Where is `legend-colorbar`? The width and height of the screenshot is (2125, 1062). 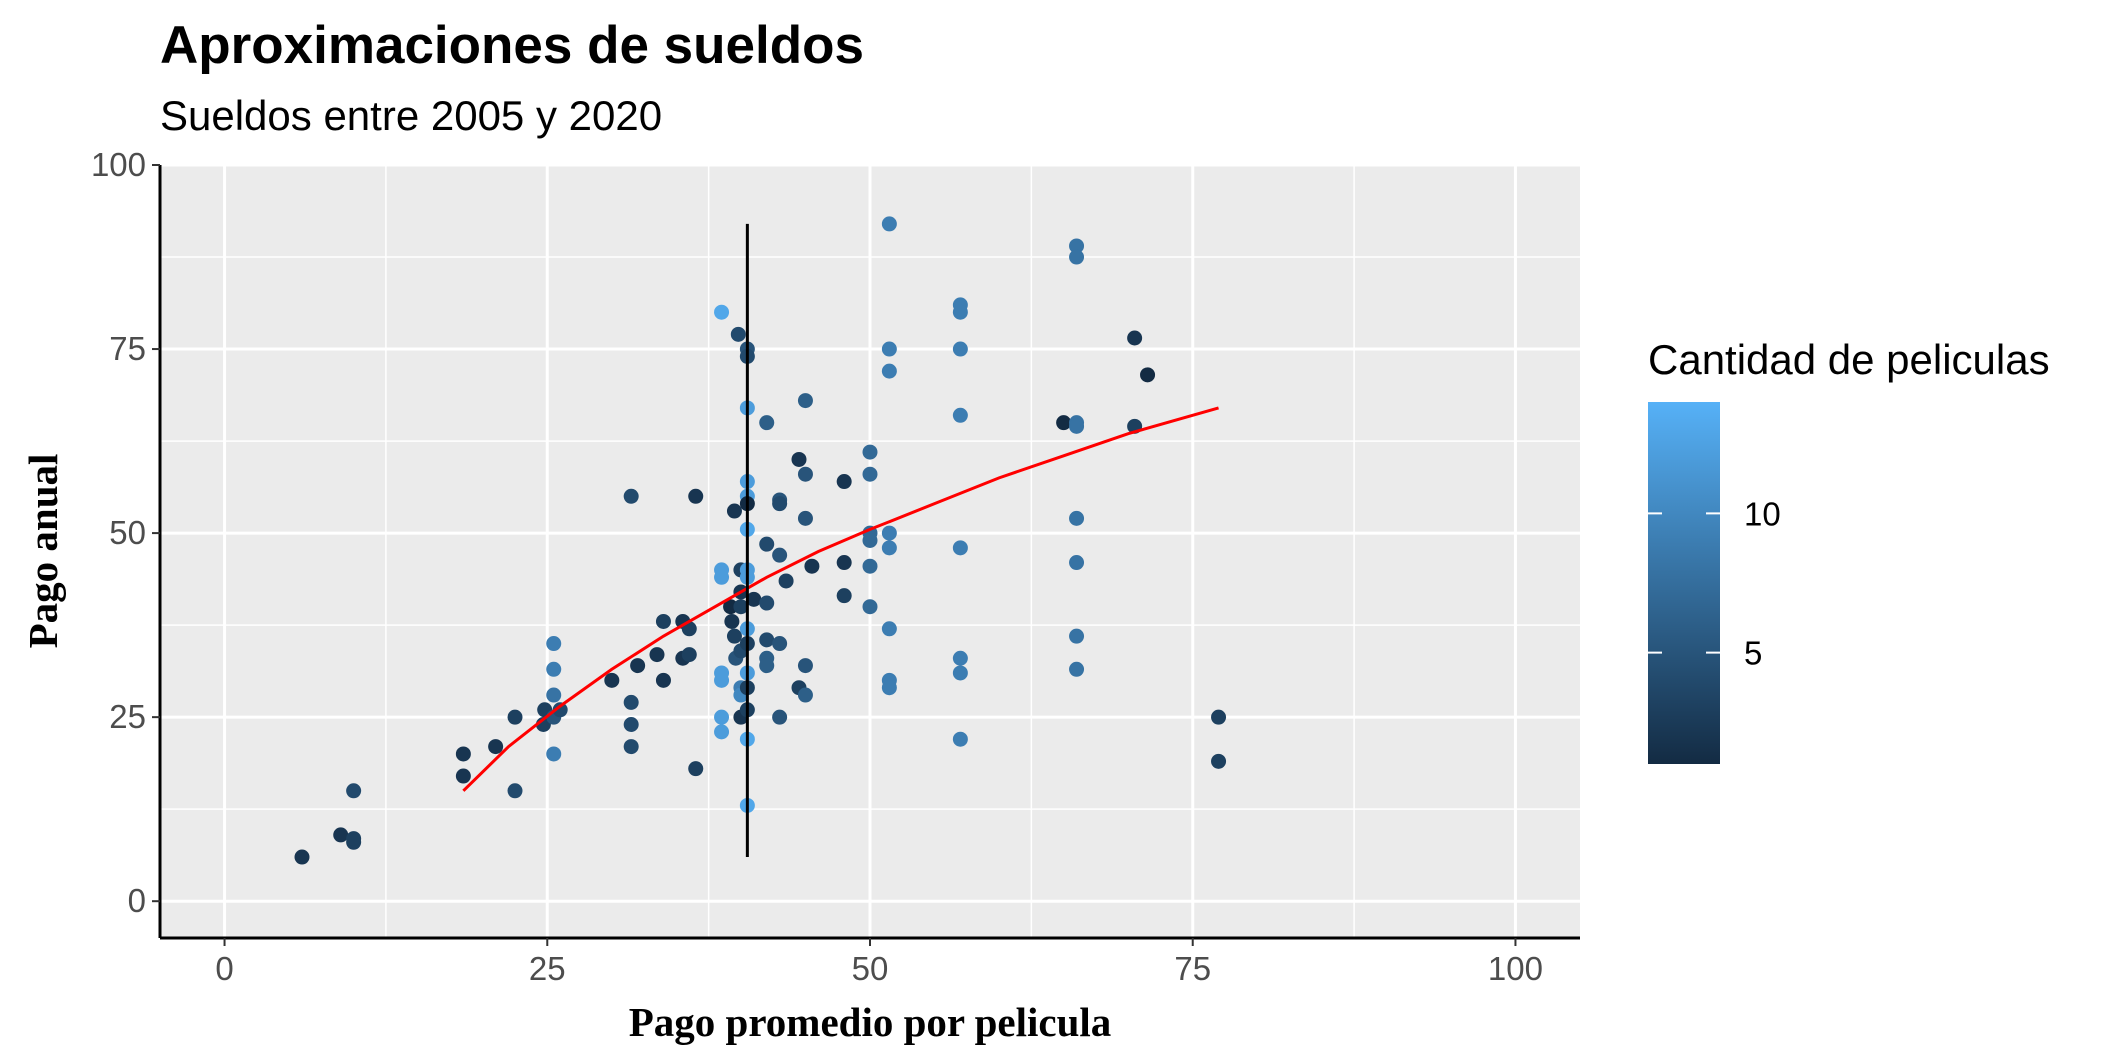
legend-colorbar is located at coordinates (1684, 583).